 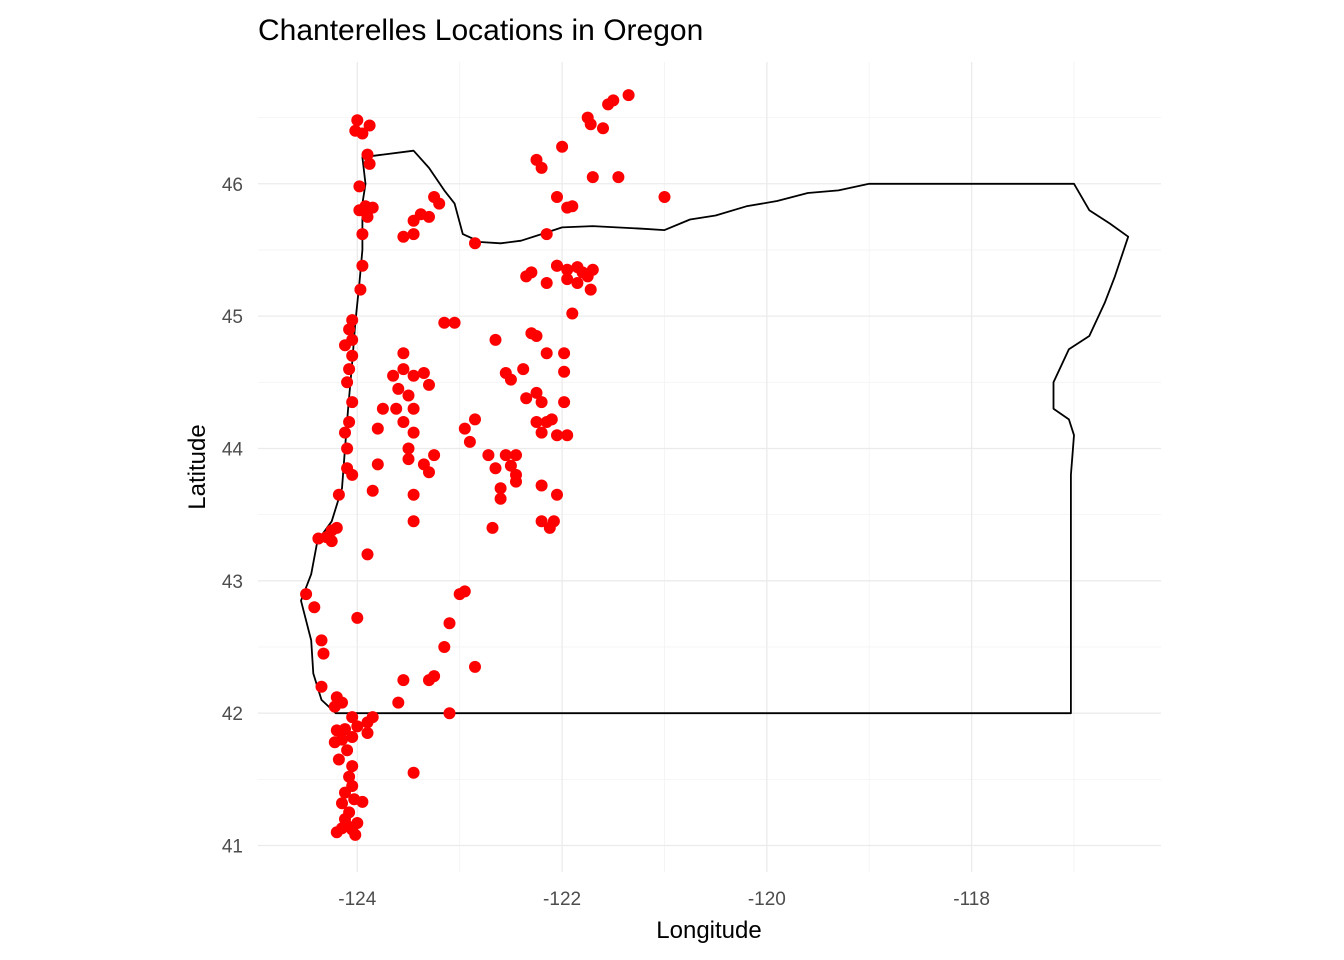 I want to click on y-tick-label: 43, so click(x=232, y=582).